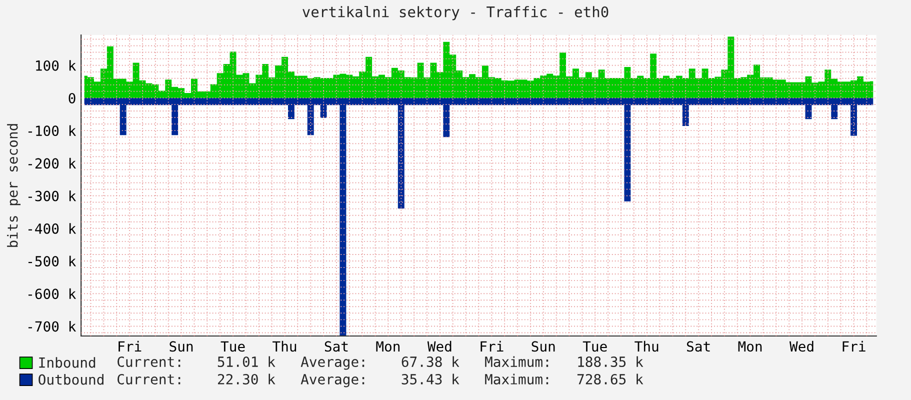 Image resolution: width=911 pixels, height=400 pixels. I want to click on y-tick-label: -300 k, so click(52, 196).